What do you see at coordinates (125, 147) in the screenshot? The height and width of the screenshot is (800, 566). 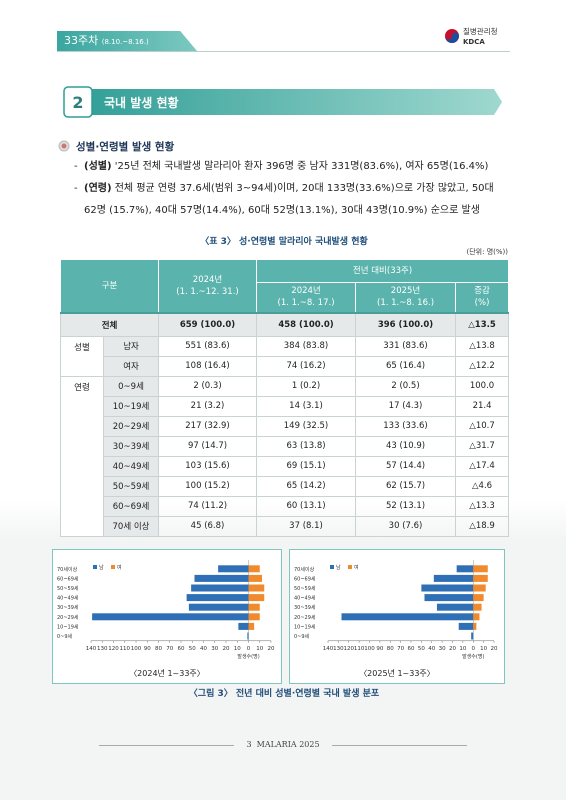 I see `subsection-title: 성별·연령별 발생 현황` at bounding box center [125, 147].